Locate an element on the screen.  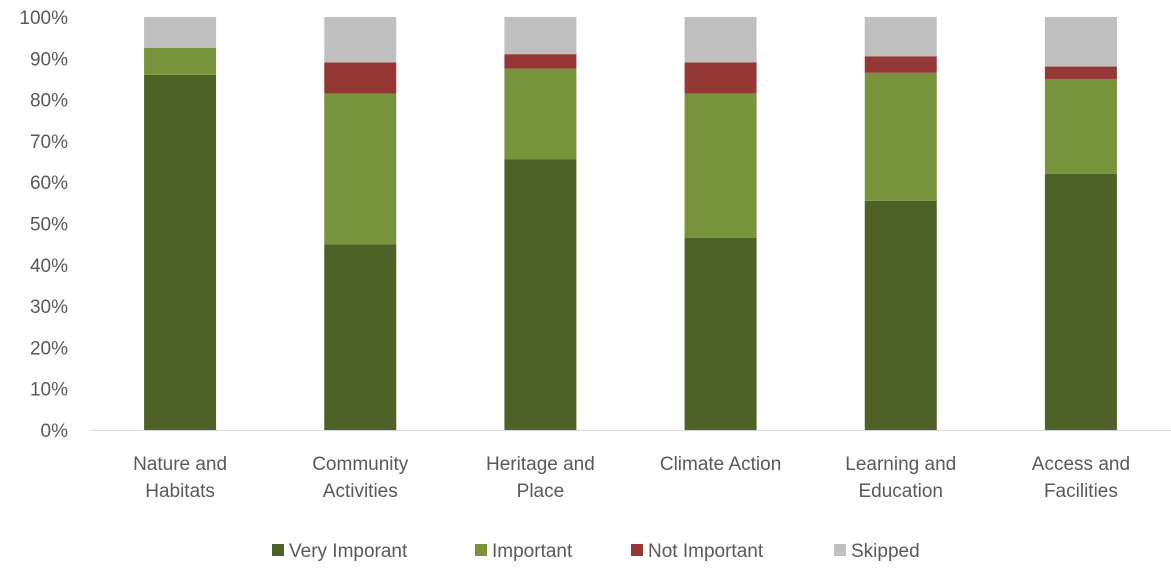
legend-label: Not Important is located at coordinates (706, 551).